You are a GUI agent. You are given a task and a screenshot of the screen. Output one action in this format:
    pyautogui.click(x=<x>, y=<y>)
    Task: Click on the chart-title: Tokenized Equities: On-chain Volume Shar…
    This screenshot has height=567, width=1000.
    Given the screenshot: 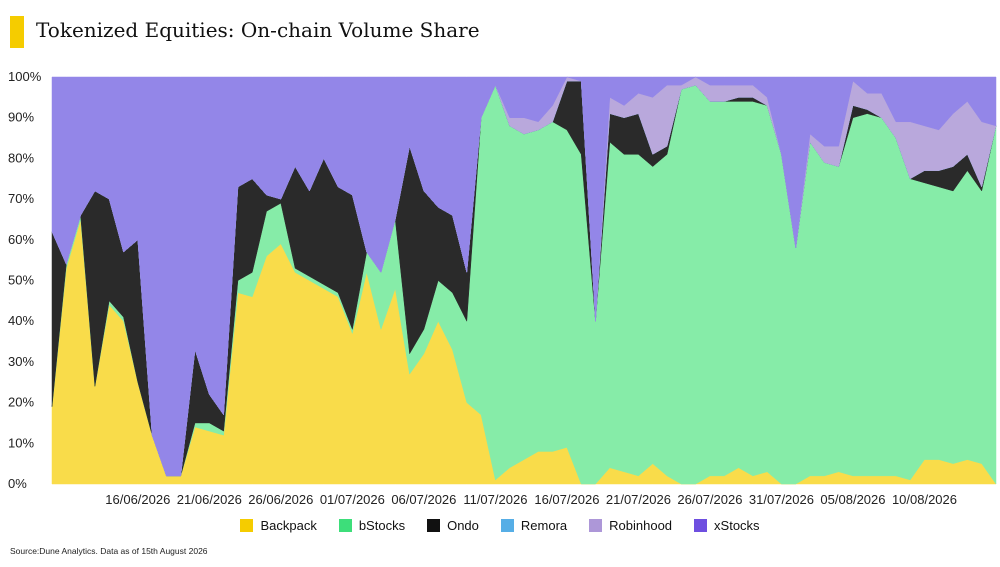 What is the action you would take?
    pyautogui.click(x=258, y=30)
    